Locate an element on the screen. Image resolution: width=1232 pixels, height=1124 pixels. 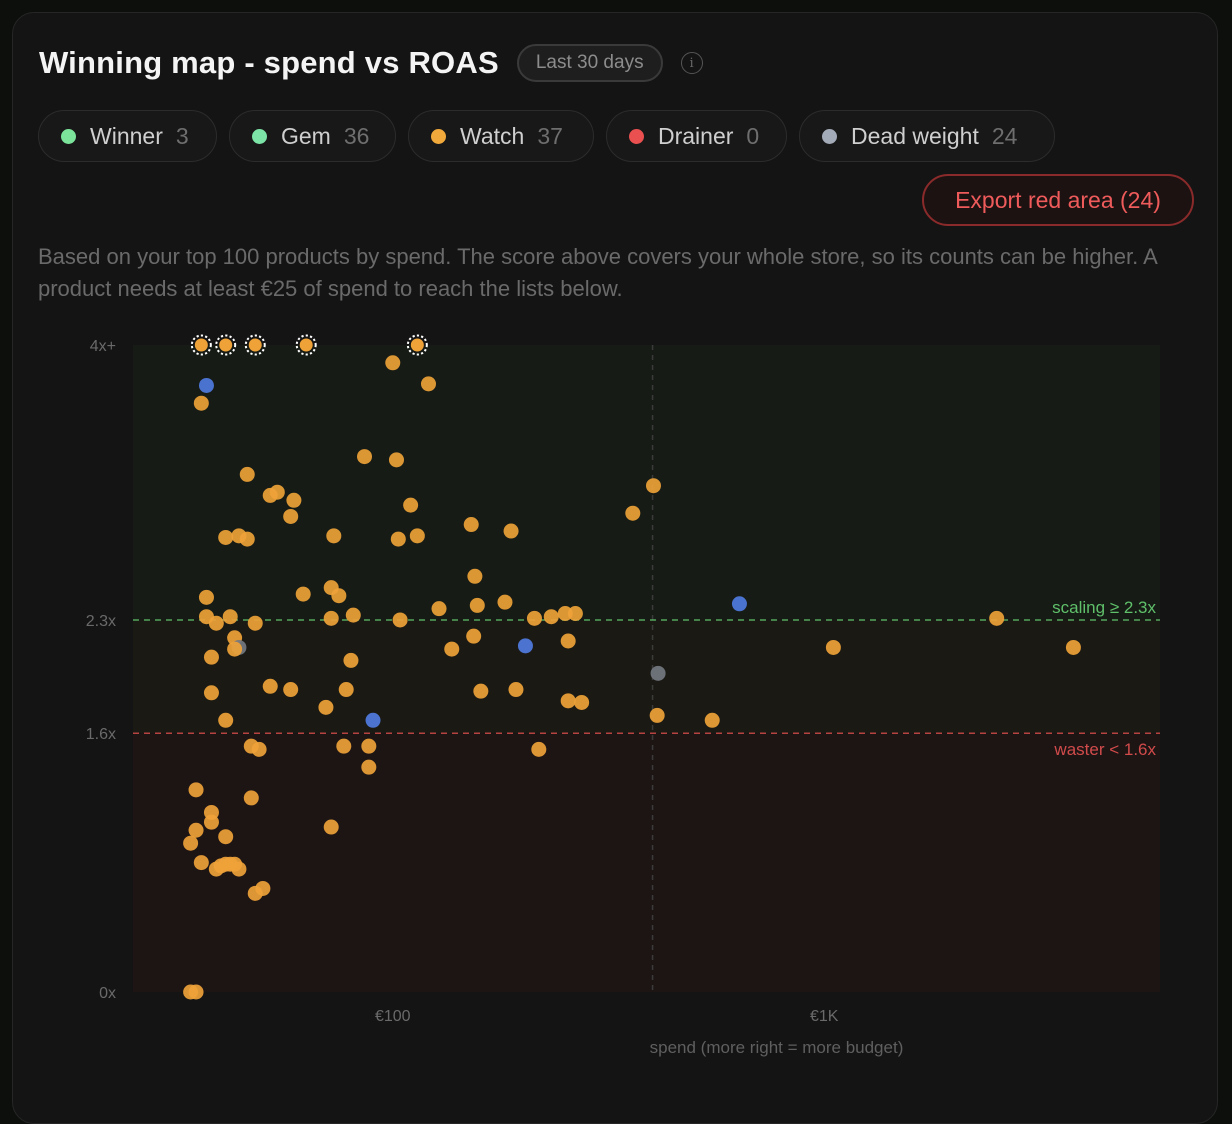
legend-pill-gem: Gem 36 is located at coordinates (312, 136).